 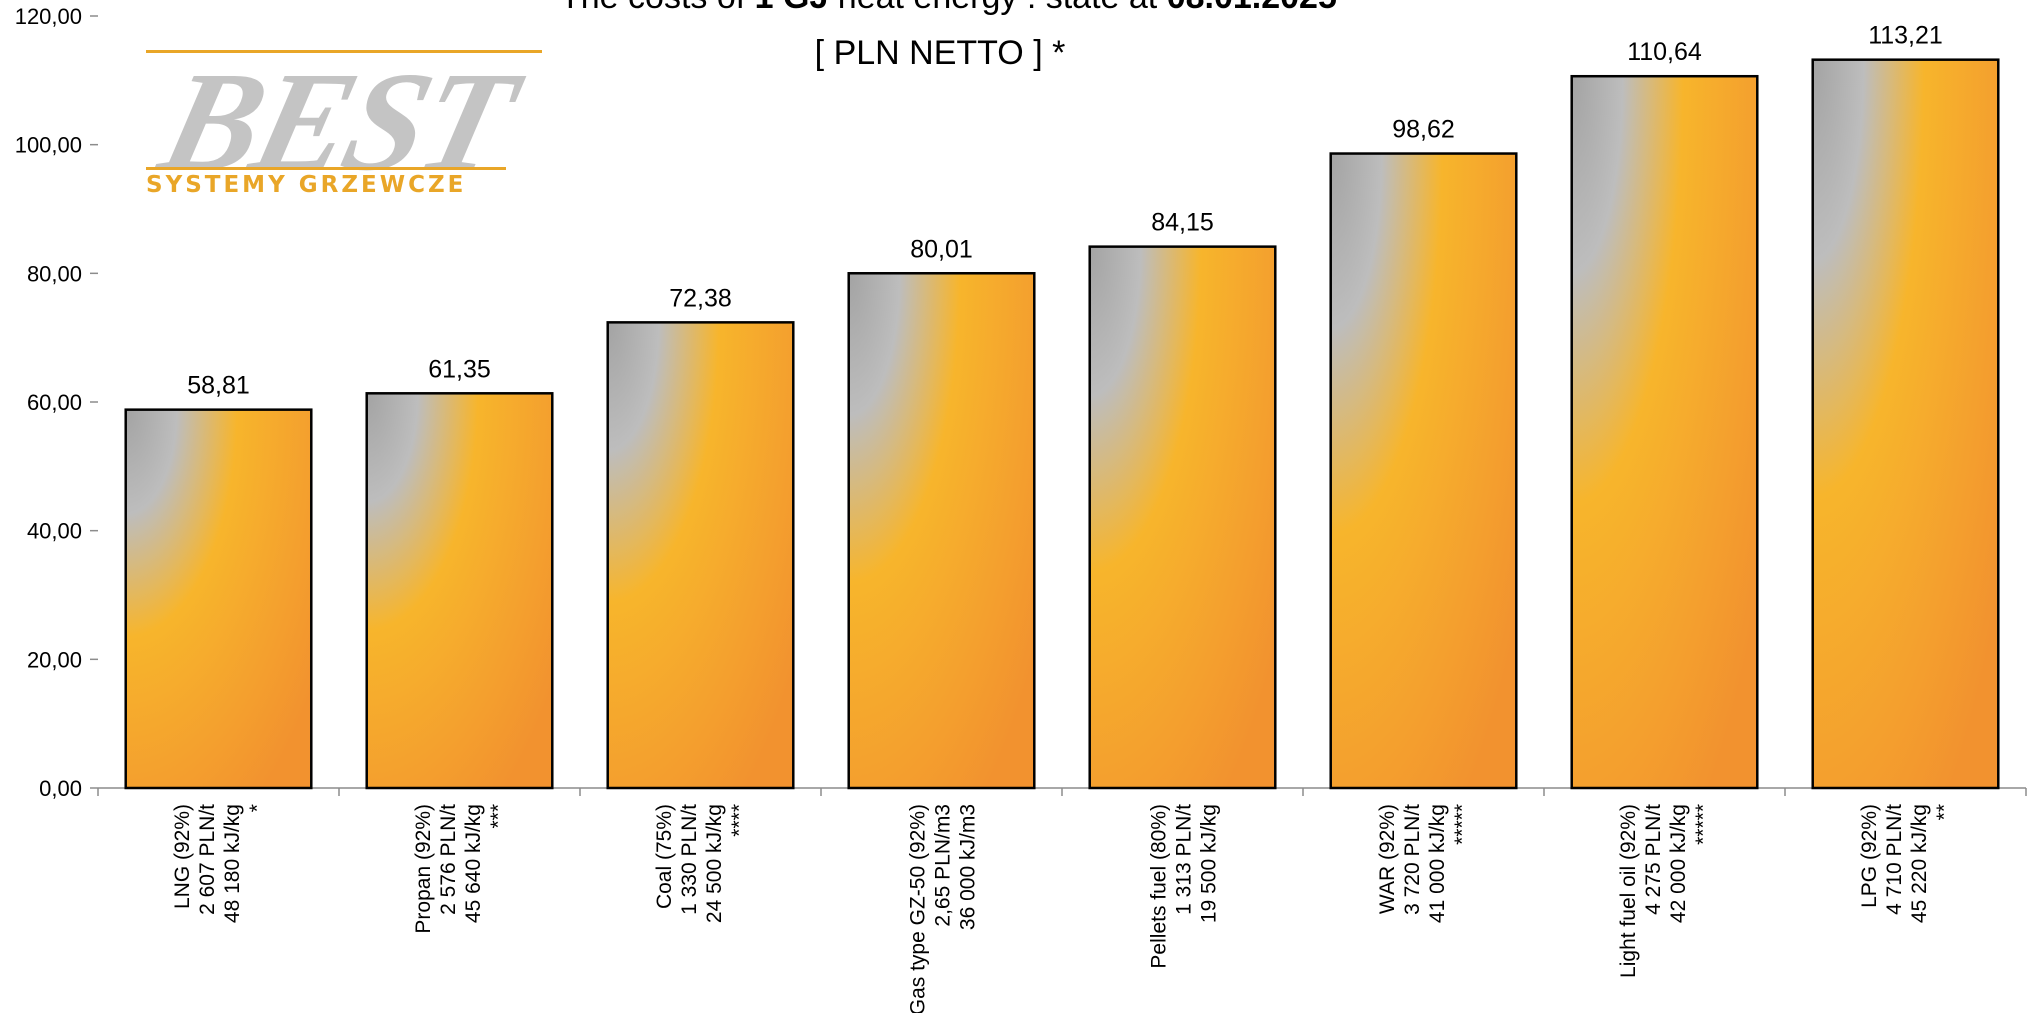 I want to click on y-tick-label: 80,00, so click(x=54, y=273).